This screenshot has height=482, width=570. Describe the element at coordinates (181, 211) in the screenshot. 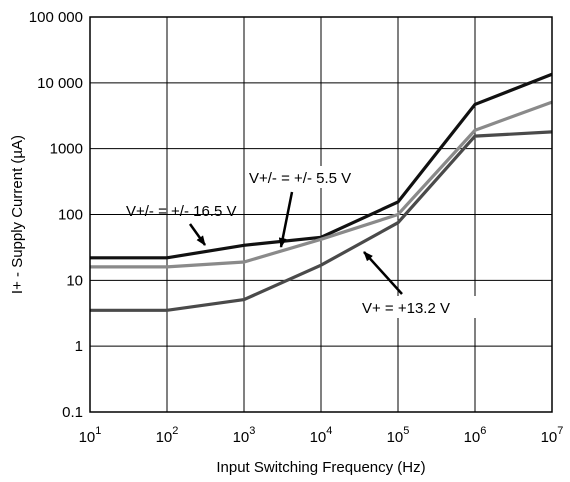

I see `annotation-label: V+/- = +/- 16.5 V` at that location.